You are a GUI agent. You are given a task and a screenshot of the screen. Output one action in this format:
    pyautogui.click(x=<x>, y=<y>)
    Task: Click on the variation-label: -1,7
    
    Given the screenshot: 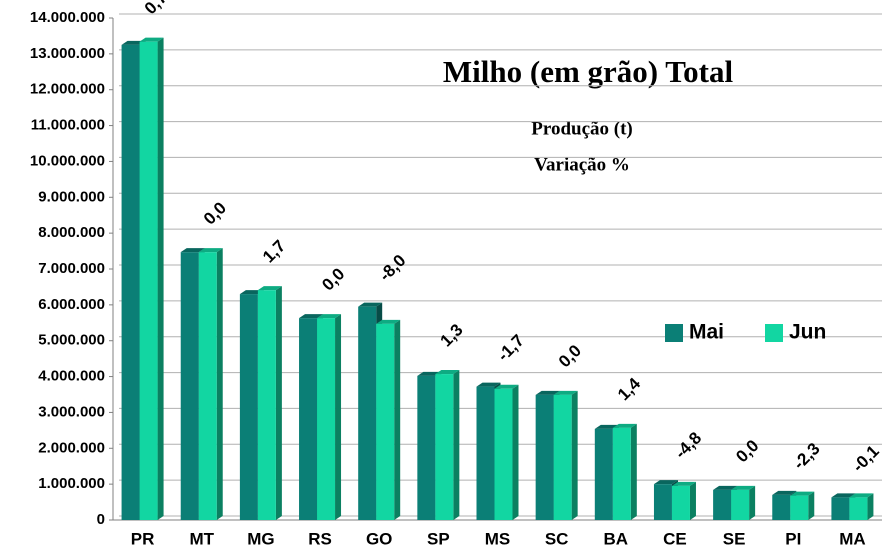 What is the action you would take?
    pyautogui.click(x=511, y=348)
    